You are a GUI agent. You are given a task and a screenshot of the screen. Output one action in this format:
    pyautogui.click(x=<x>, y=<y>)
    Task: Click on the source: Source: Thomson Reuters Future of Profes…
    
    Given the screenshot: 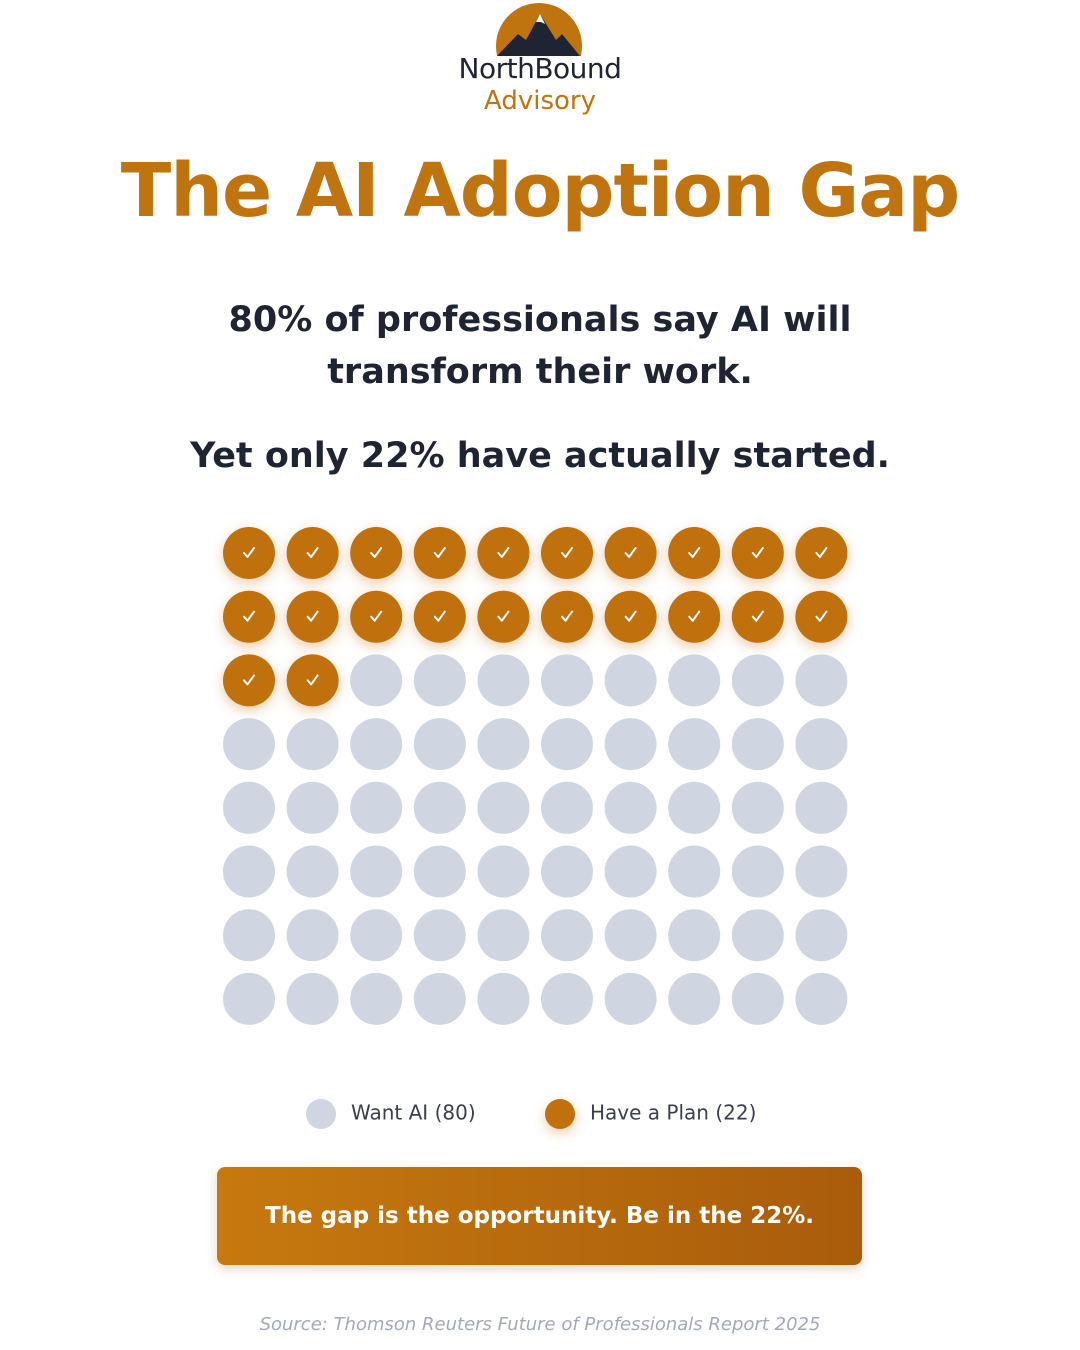 What is the action you would take?
    pyautogui.click(x=540, y=1324)
    